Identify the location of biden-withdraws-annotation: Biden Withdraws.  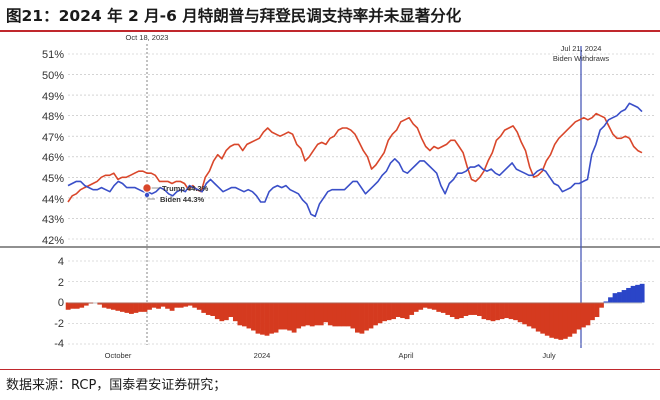
(581, 58).